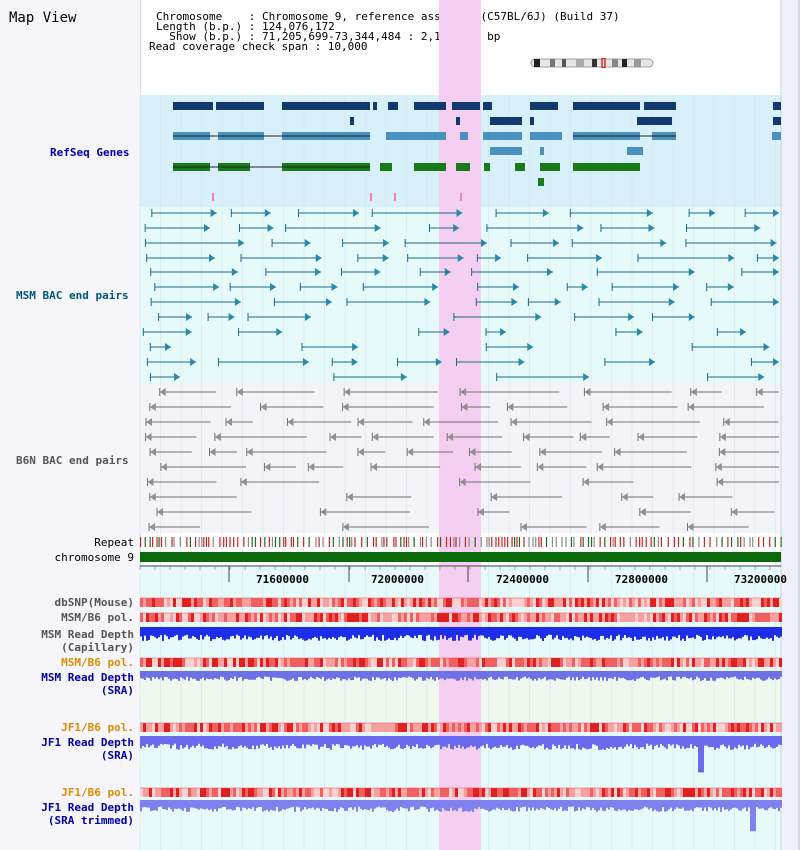  What do you see at coordinates (87, 677) in the screenshot?
I see `msm-read-depth-sra-label: MSM Read Depth` at bounding box center [87, 677].